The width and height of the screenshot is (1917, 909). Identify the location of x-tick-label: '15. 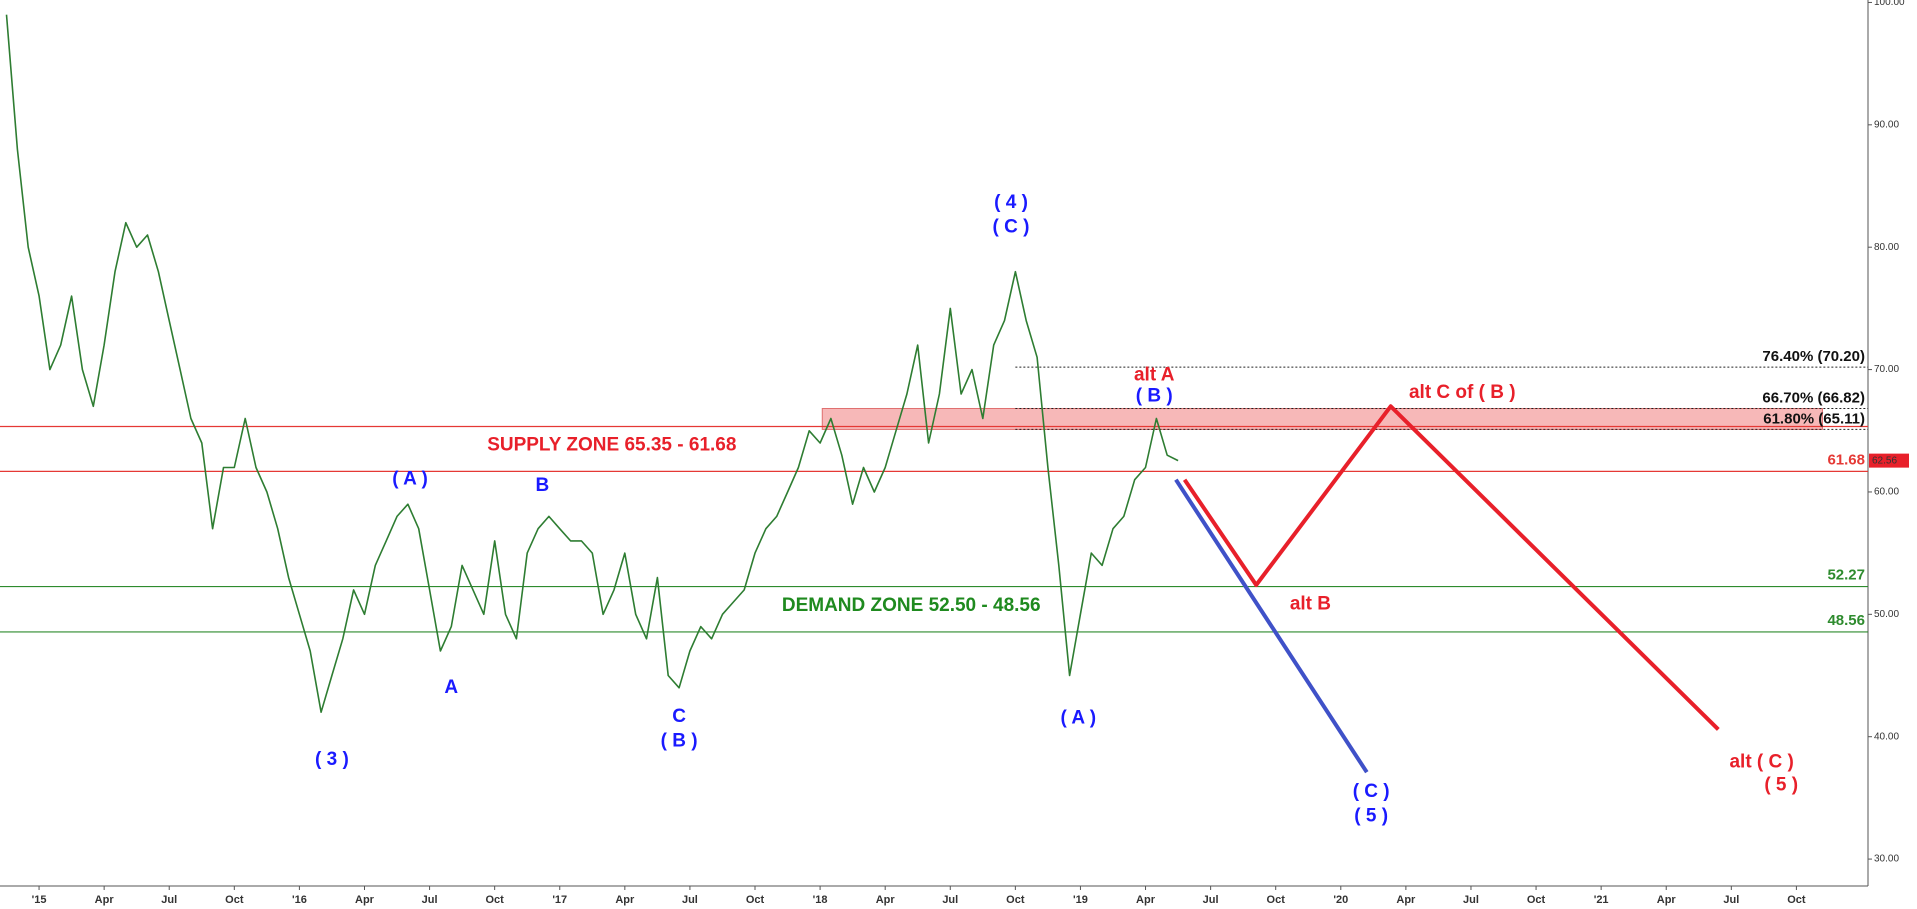
(39, 900).